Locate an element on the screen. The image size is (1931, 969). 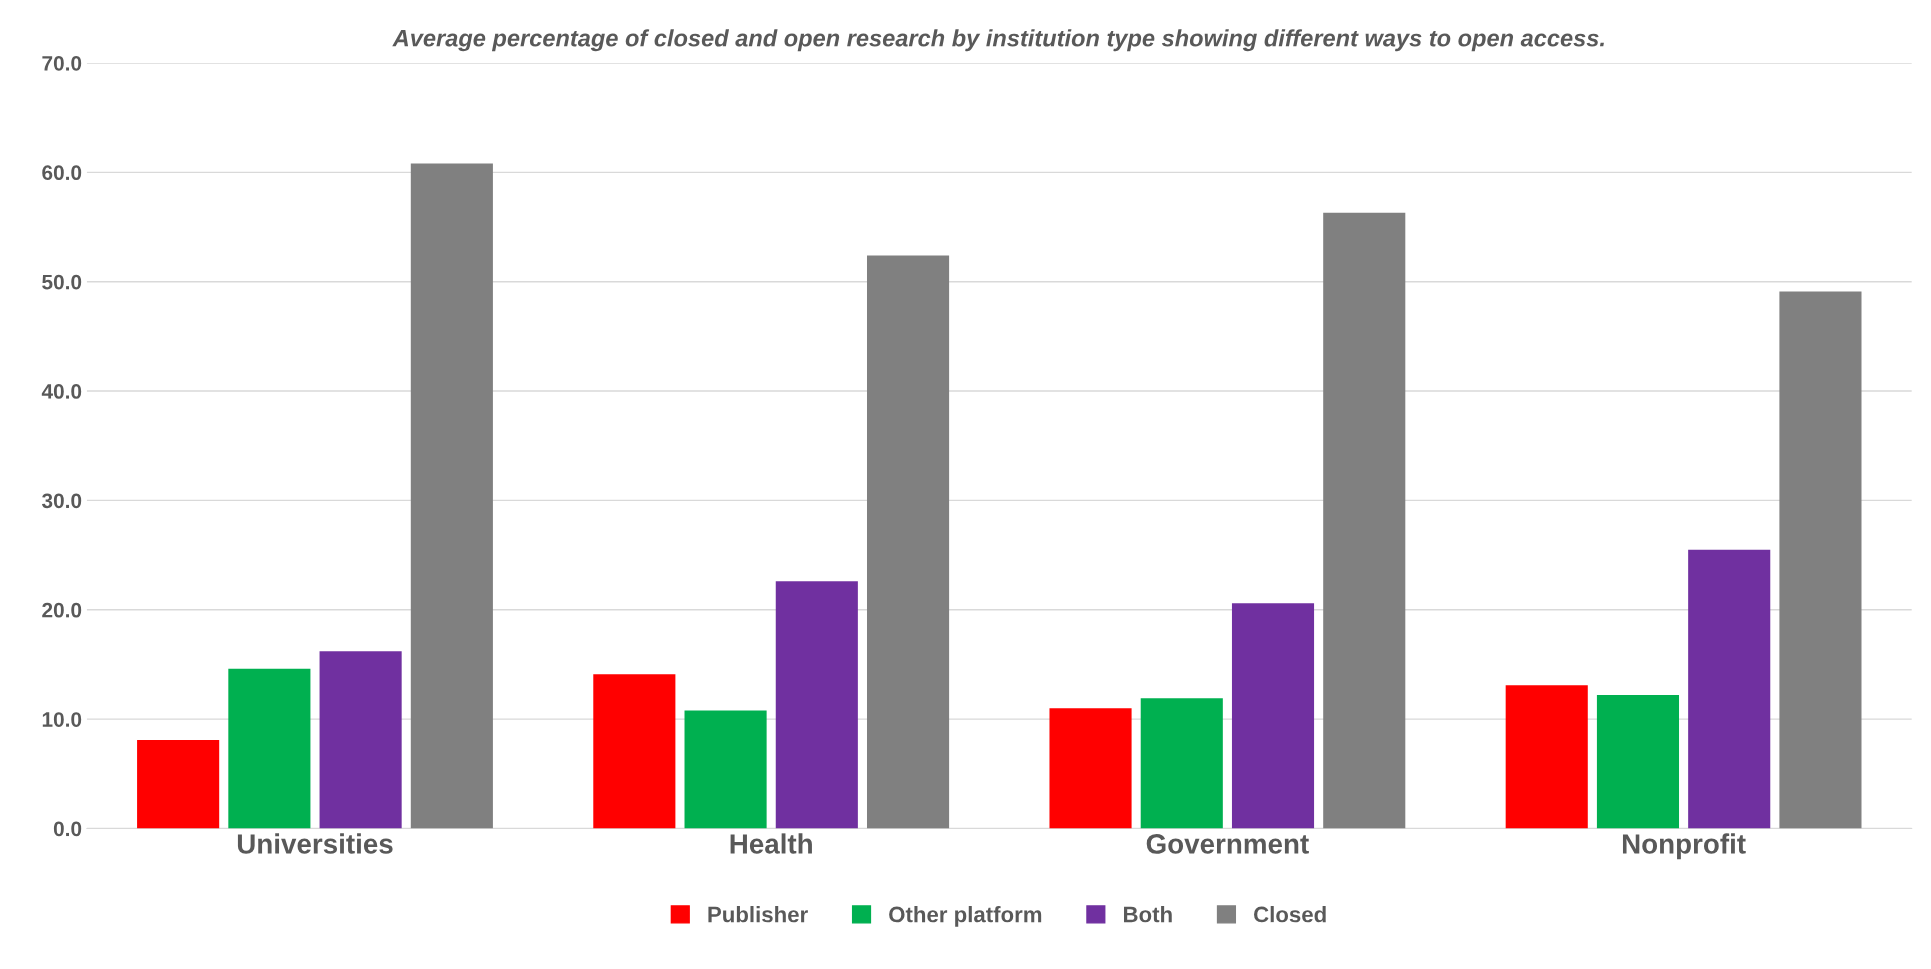
legend-label: Publisher is located at coordinates (758, 914).